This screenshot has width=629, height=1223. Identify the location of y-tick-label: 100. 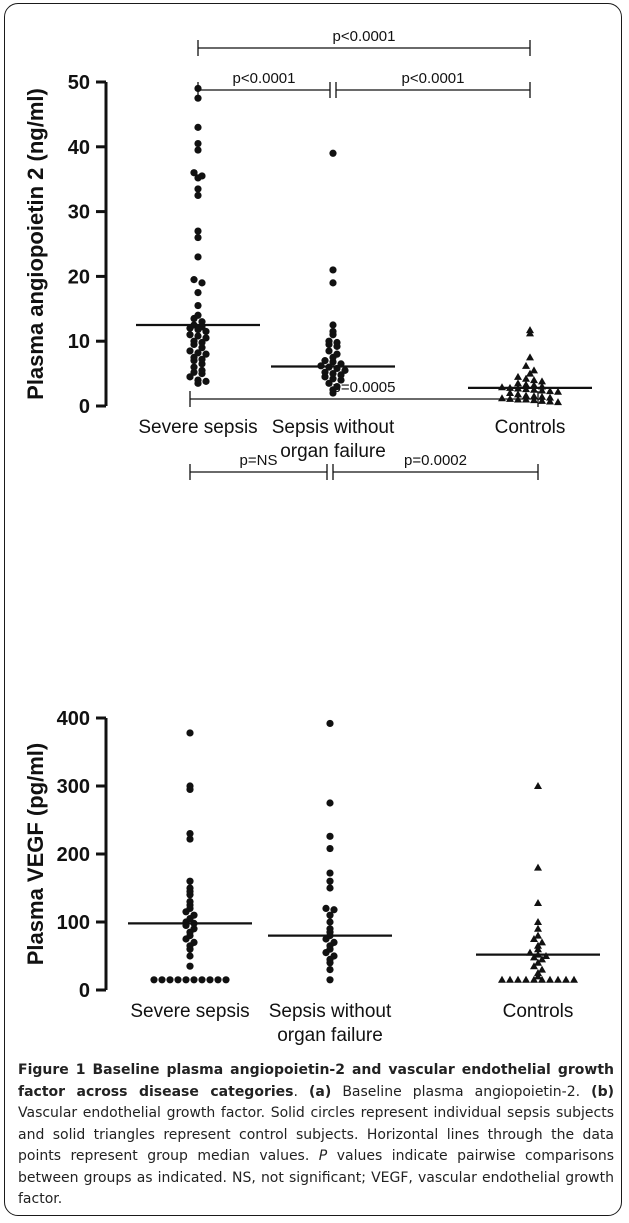
(73, 923).